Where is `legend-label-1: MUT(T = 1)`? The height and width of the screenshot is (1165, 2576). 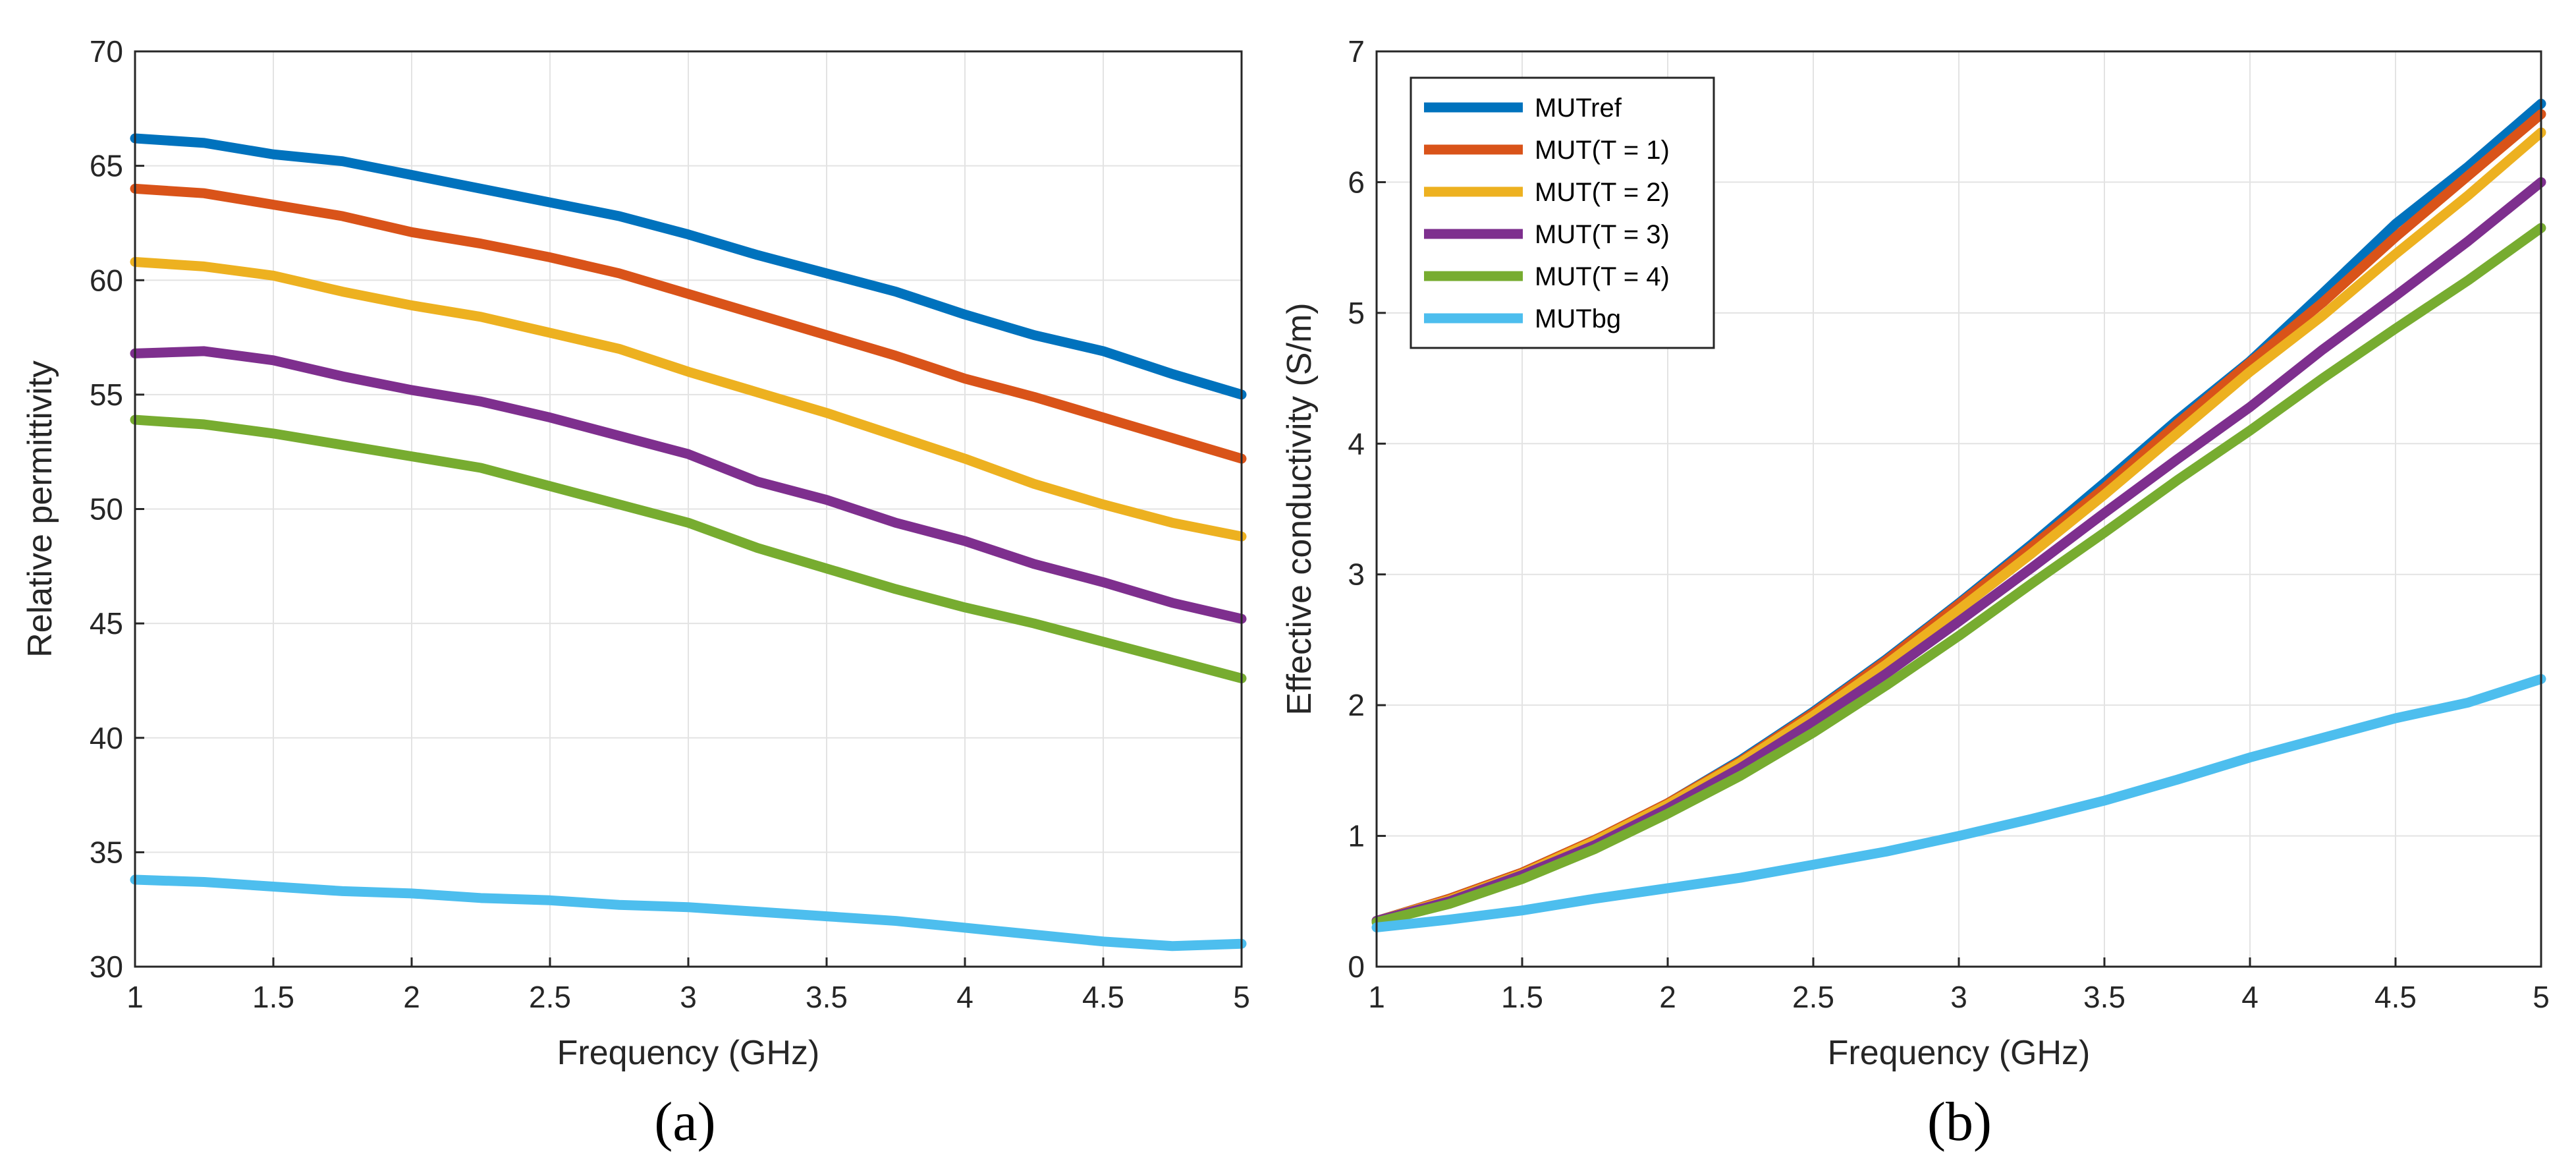 legend-label-1: MUT(T = 1) is located at coordinates (1602, 150).